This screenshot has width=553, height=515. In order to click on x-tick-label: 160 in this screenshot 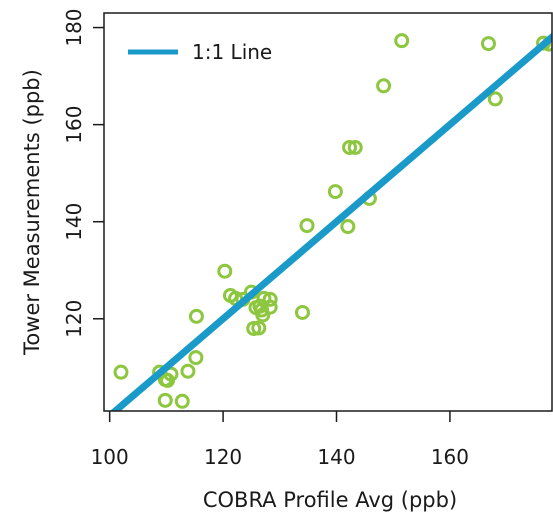, I will do `click(450, 457)`.